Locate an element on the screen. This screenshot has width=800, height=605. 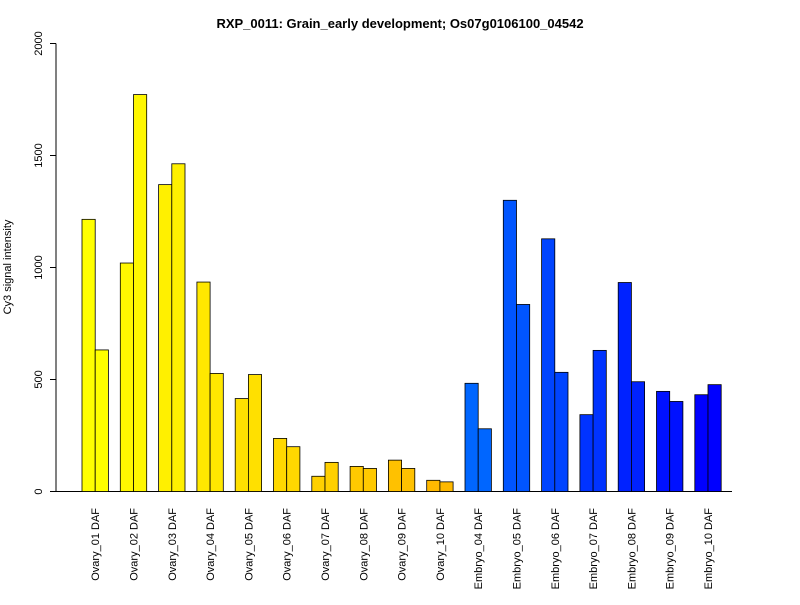
y-axis-ticks: 0 500 1000 1500 2000 is located at coordinates (44, 263).